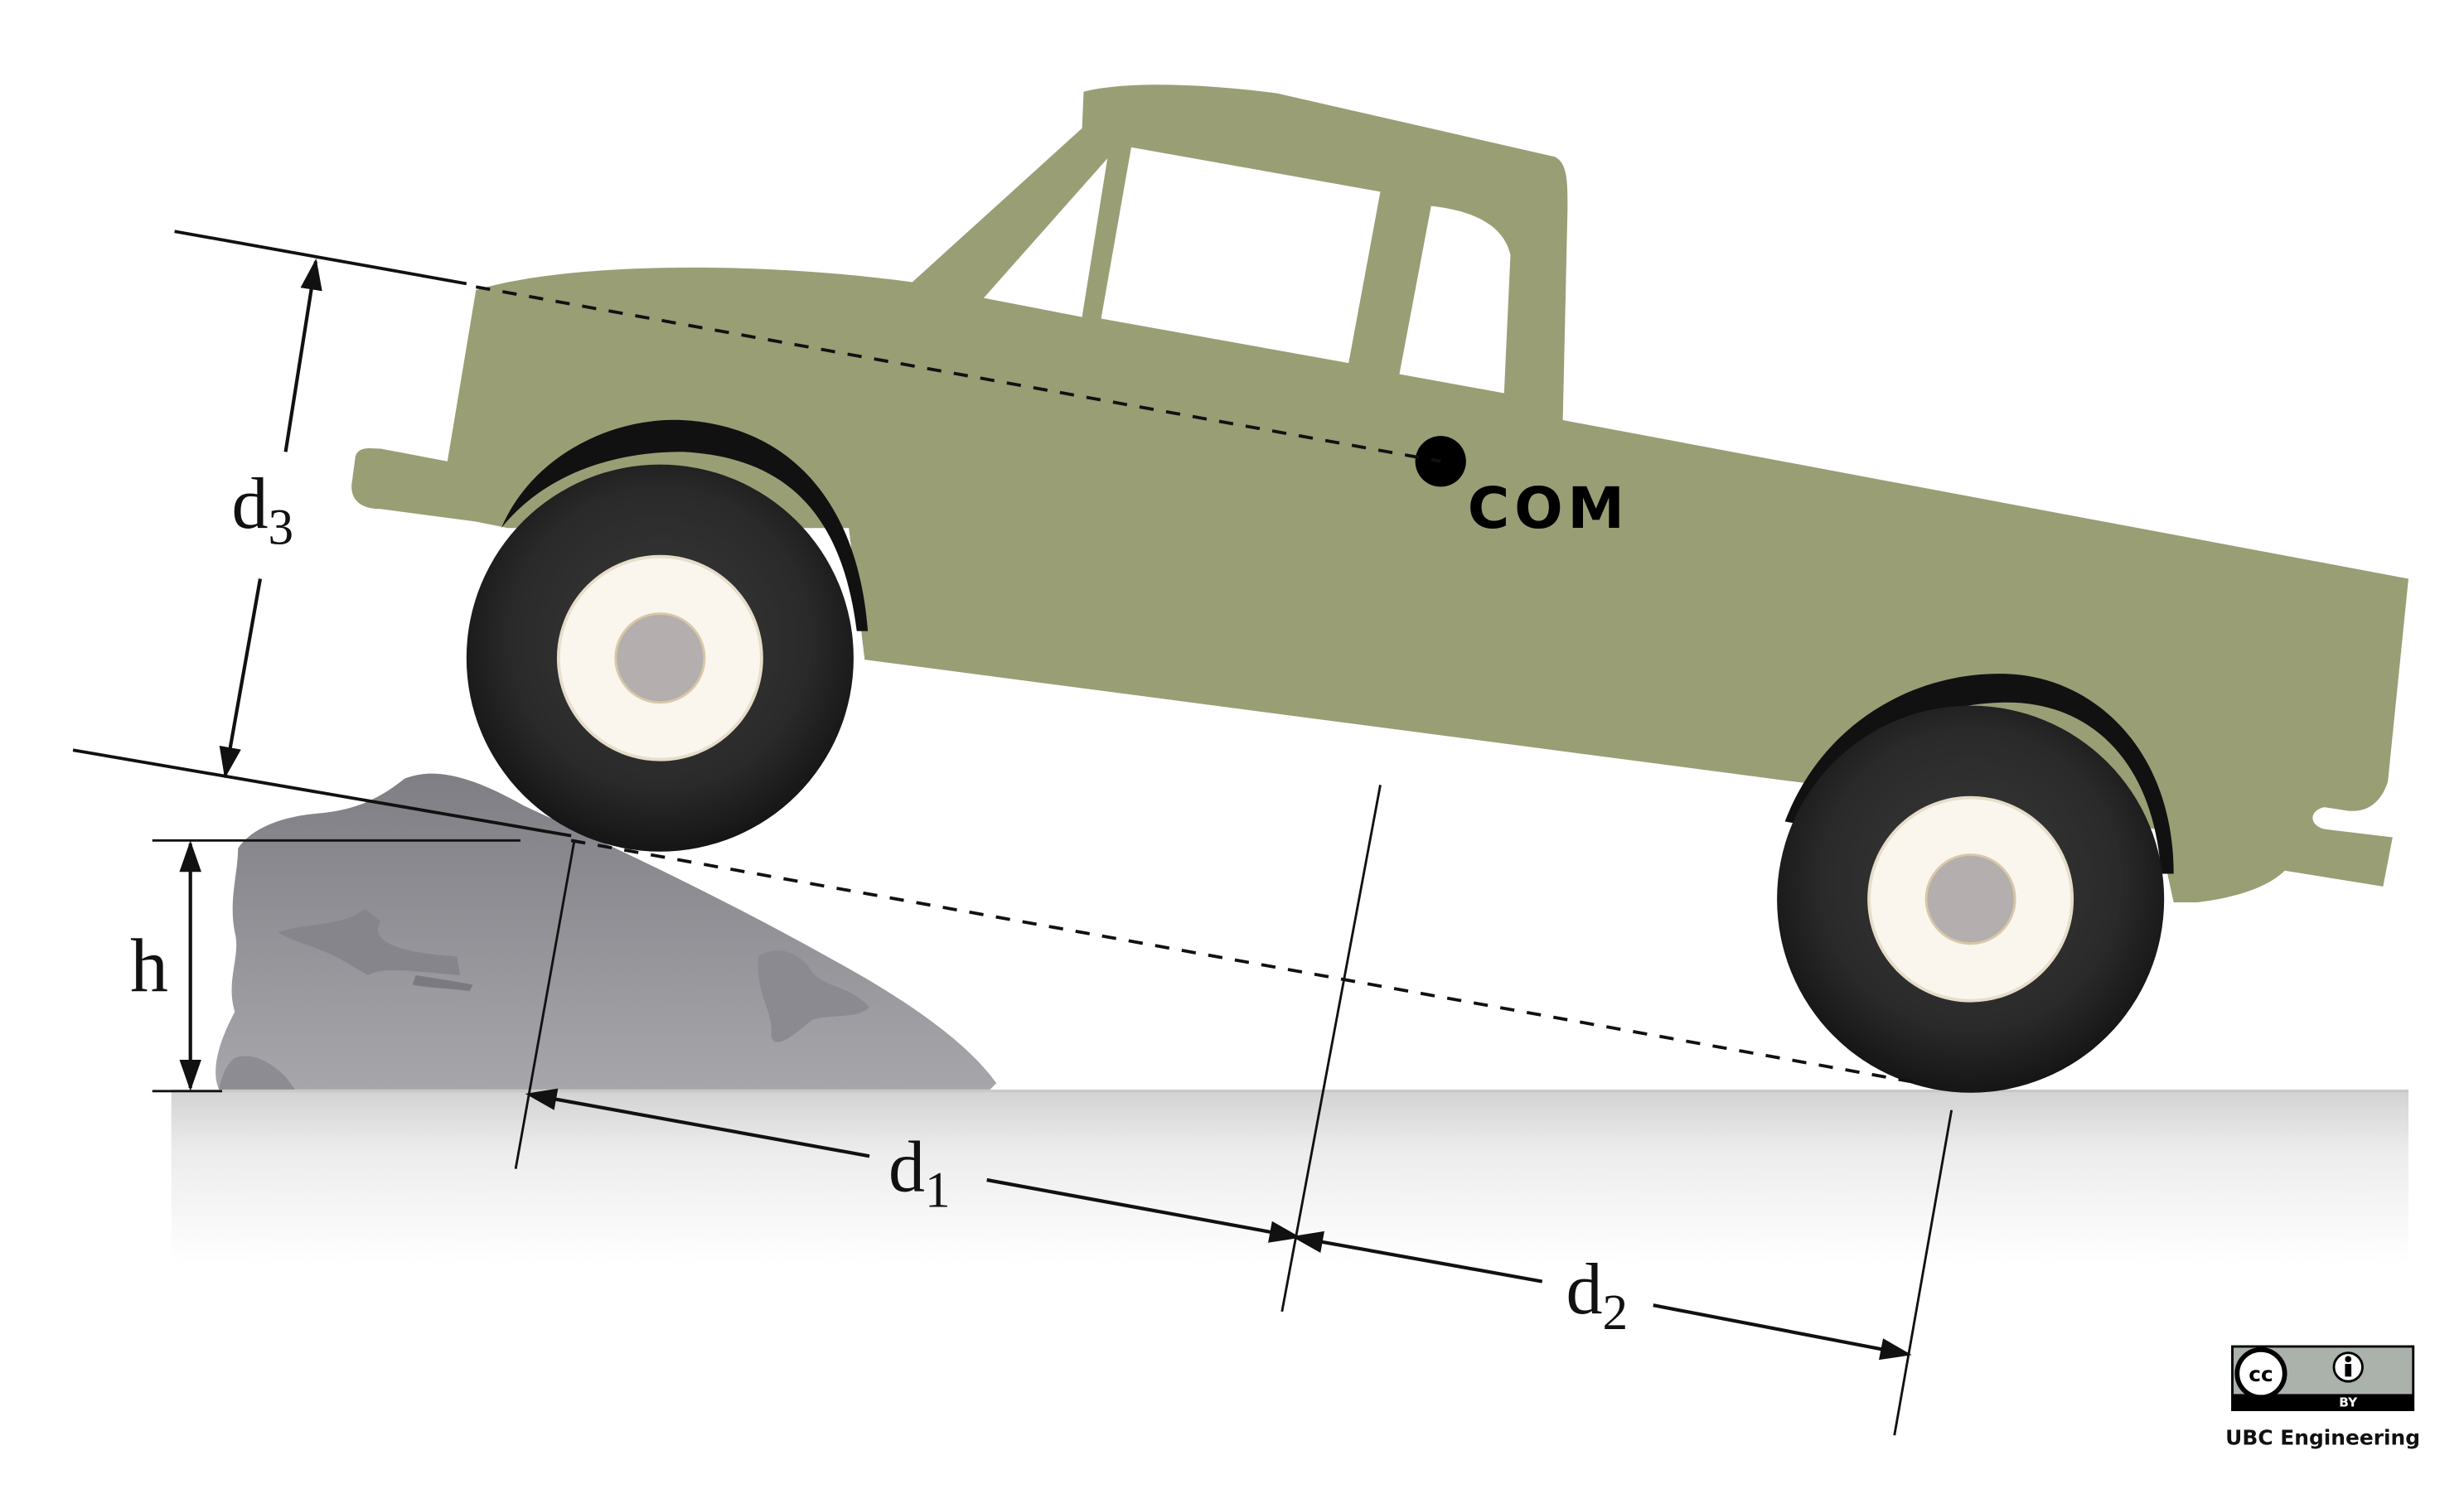  What do you see at coordinates (1455, 299) in the screenshot?
I see `side-window-rear` at bounding box center [1455, 299].